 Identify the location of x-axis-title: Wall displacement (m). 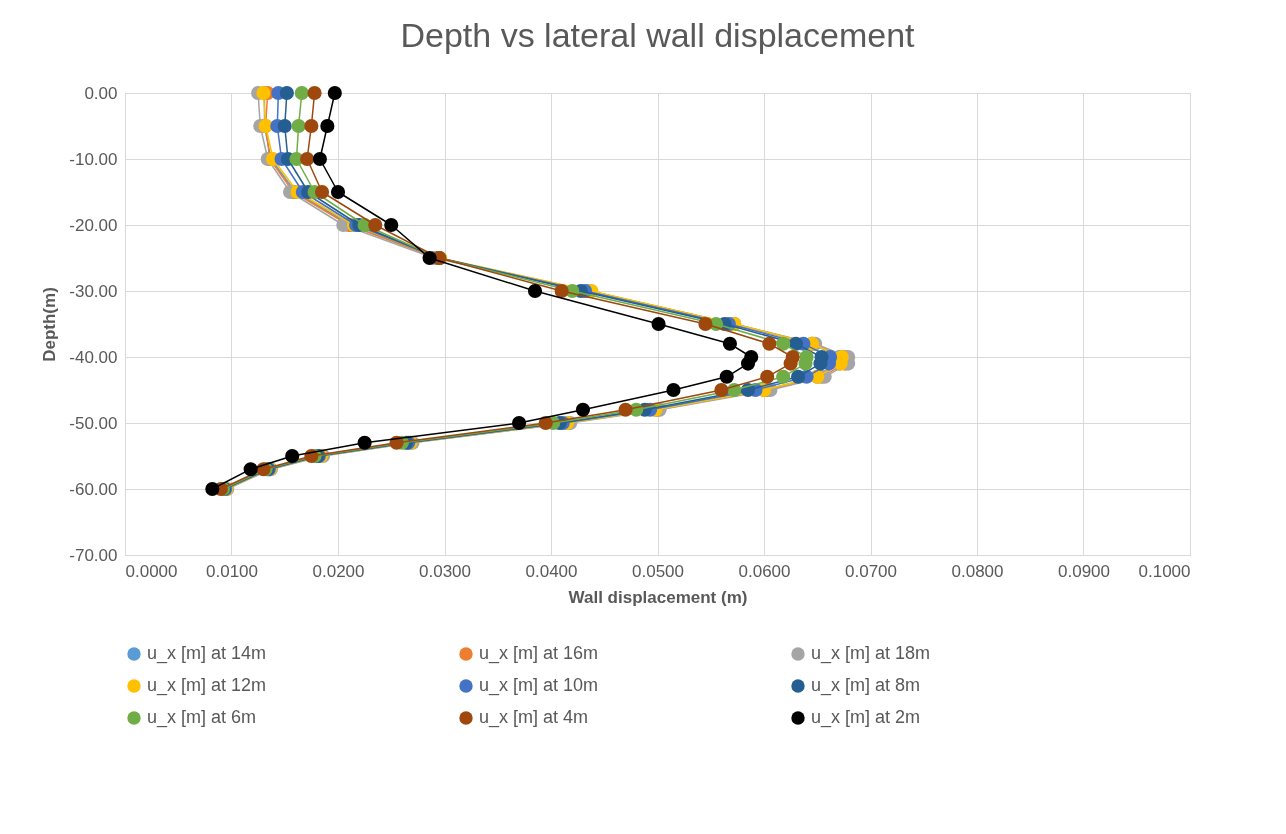
(658, 597).